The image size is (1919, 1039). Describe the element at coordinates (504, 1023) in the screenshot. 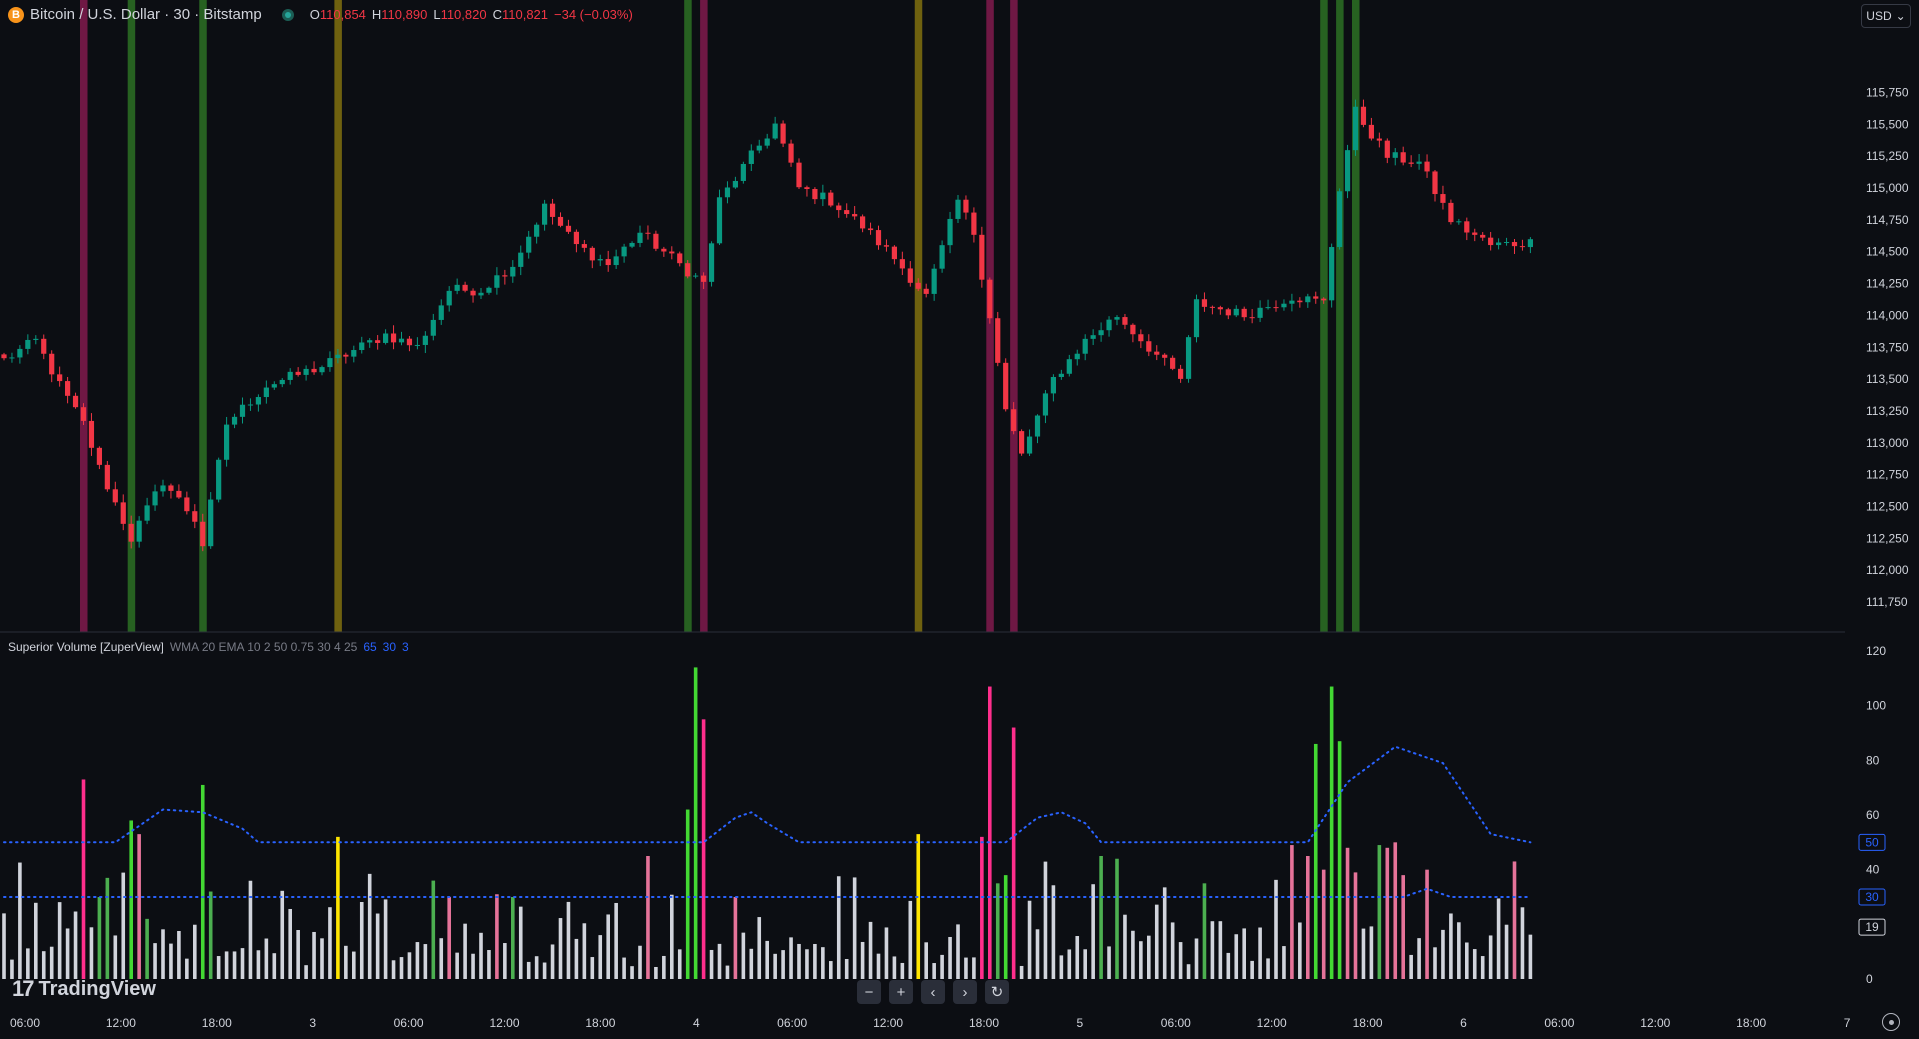

I see `time-axis-label: 12:00` at that location.